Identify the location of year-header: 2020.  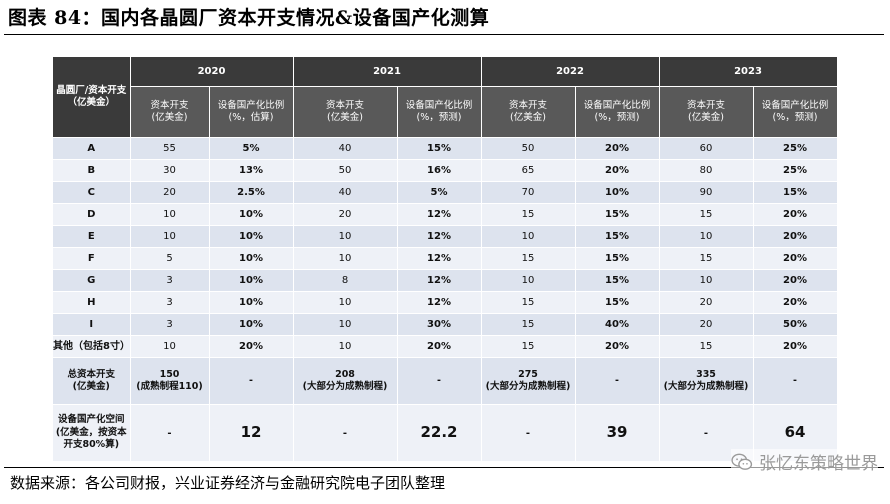
(212, 72).